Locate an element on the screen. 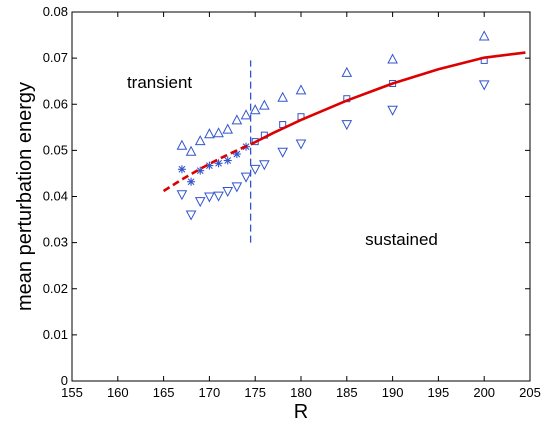  y-tick-label: 0.02 is located at coordinates (55, 288).